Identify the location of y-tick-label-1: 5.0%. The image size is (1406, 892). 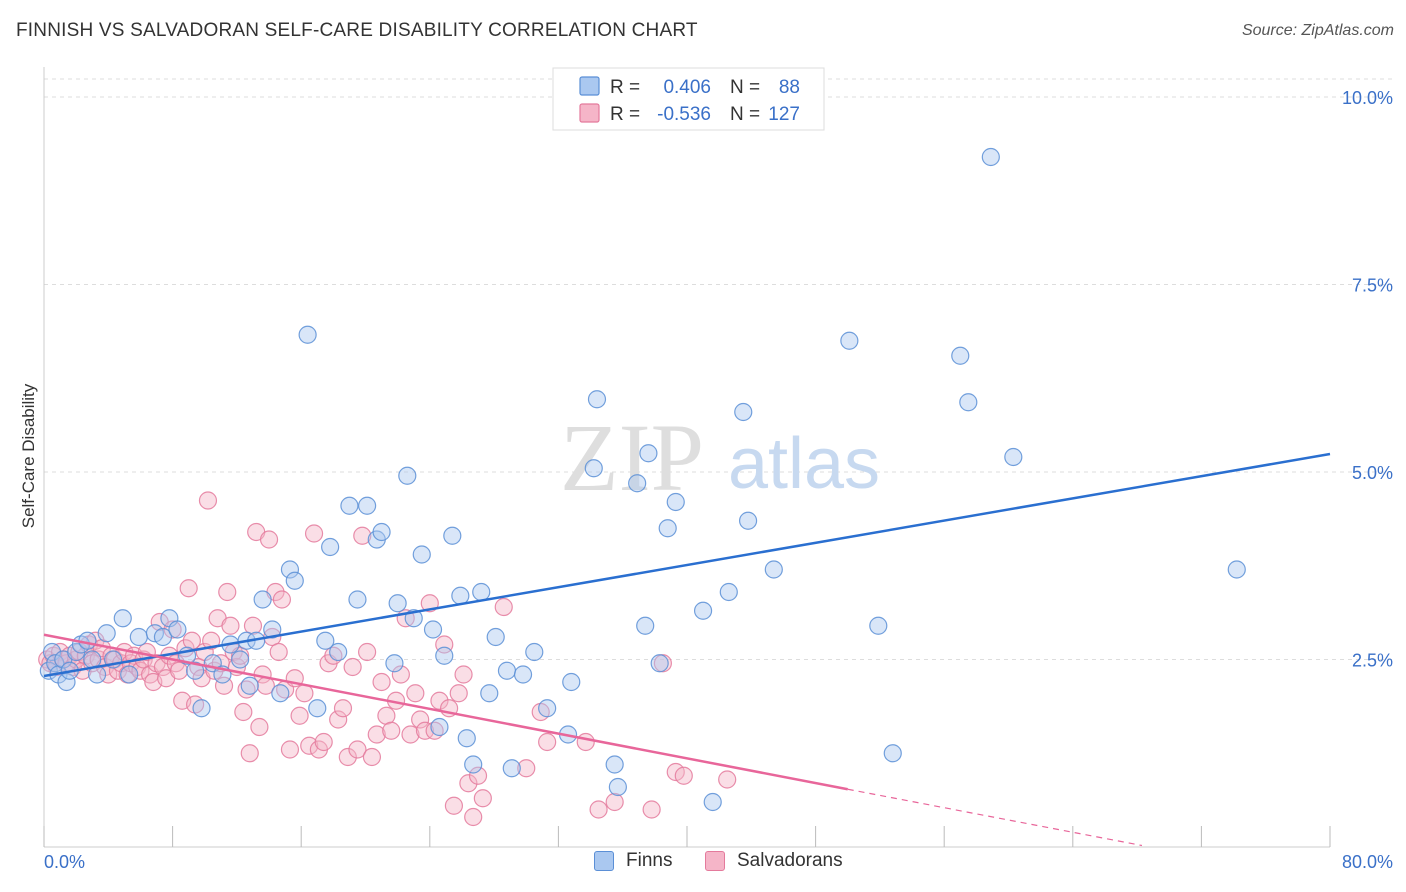
(1372, 473).